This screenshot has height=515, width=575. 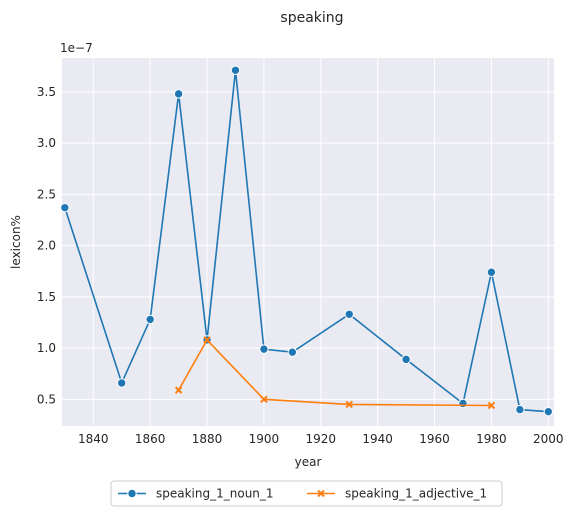 I want to click on x-tick-label: 2000, so click(x=548, y=439).